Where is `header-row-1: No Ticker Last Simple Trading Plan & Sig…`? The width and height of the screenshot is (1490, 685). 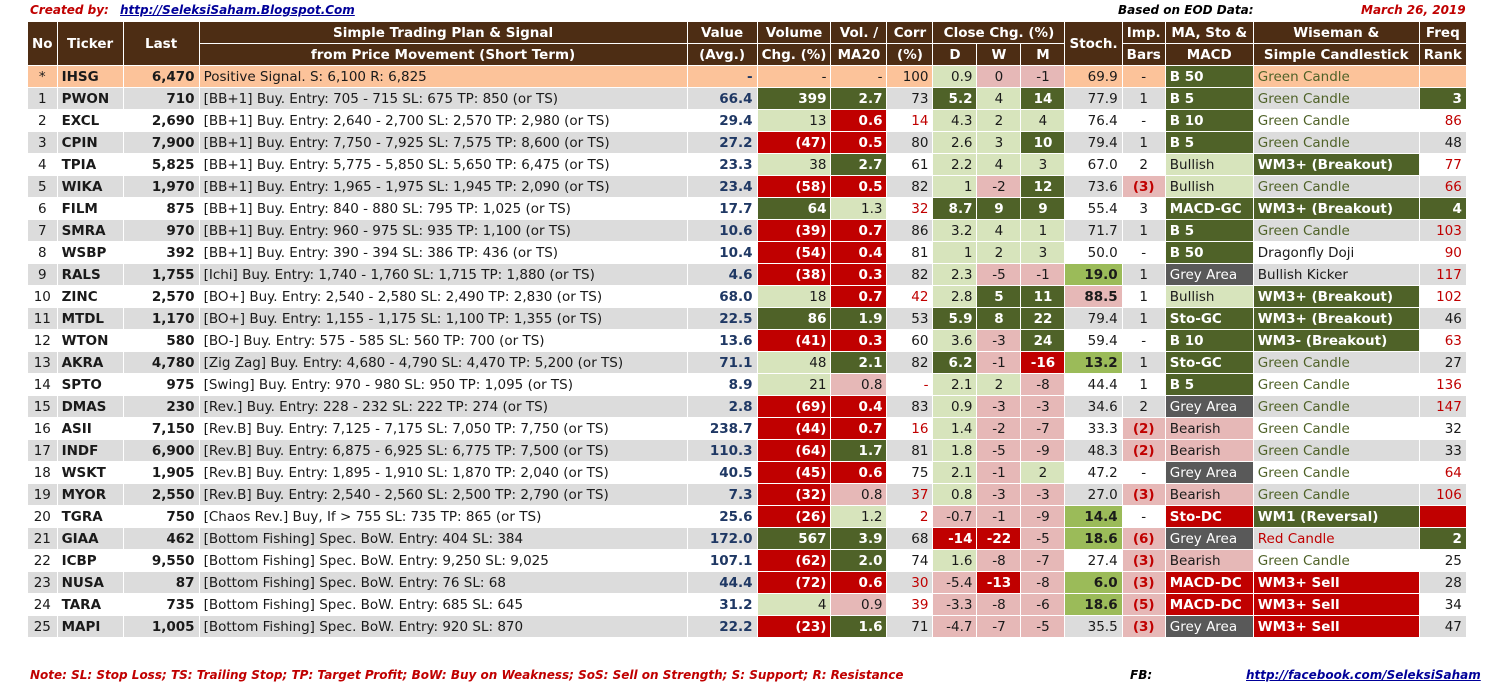
header-row-1: No Ticker Last Simple Trading Plan & Sig… is located at coordinates (747, 43).